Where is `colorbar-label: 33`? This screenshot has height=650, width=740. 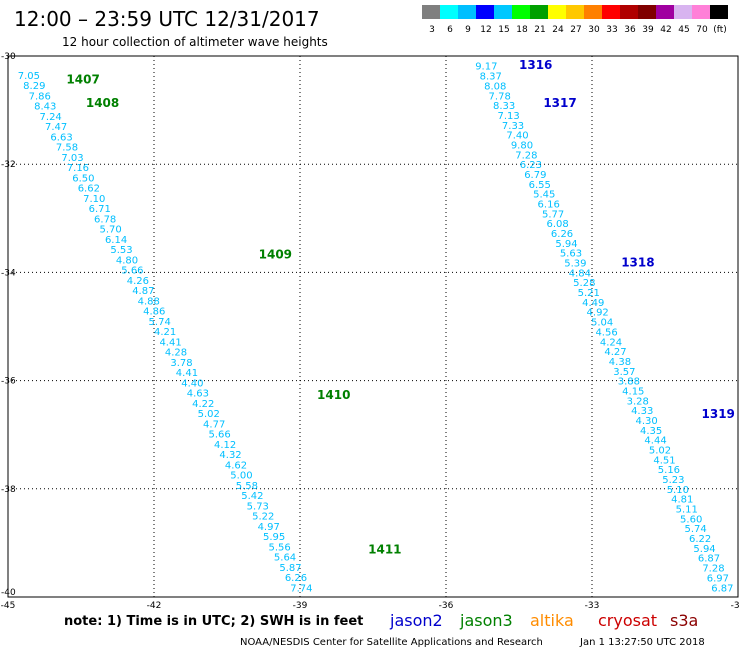 colorbar-label: 33 is located at coordinates (611, 30).